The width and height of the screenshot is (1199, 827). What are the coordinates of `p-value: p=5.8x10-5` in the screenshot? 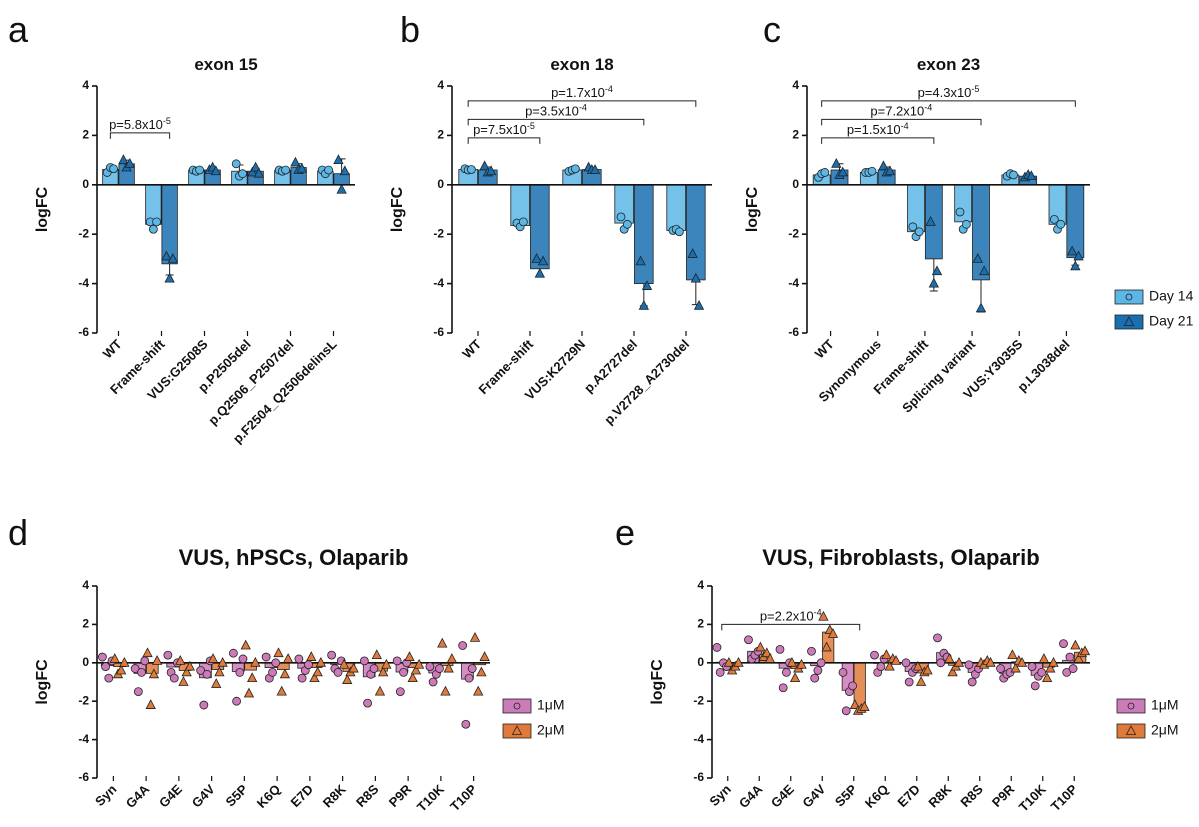 It's located at (140, 124).